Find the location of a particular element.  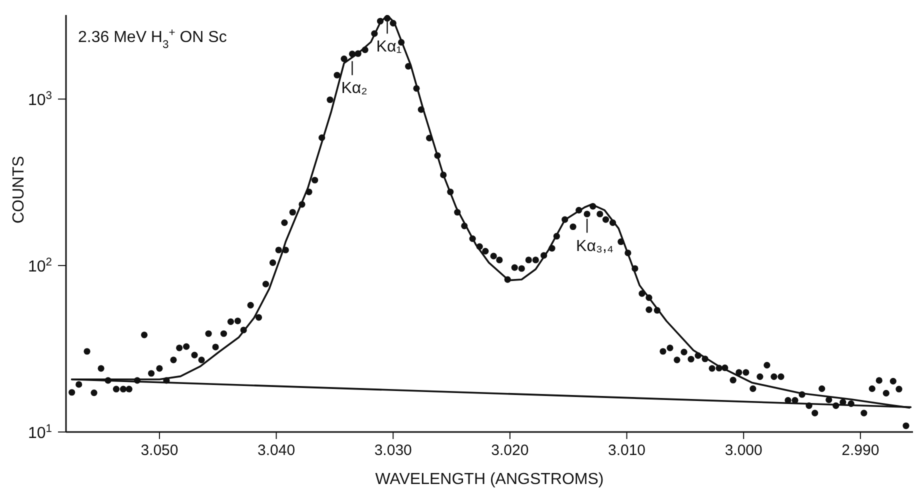

y-tick-label: 10$^{1}$ is located at coordinates (40, 432).